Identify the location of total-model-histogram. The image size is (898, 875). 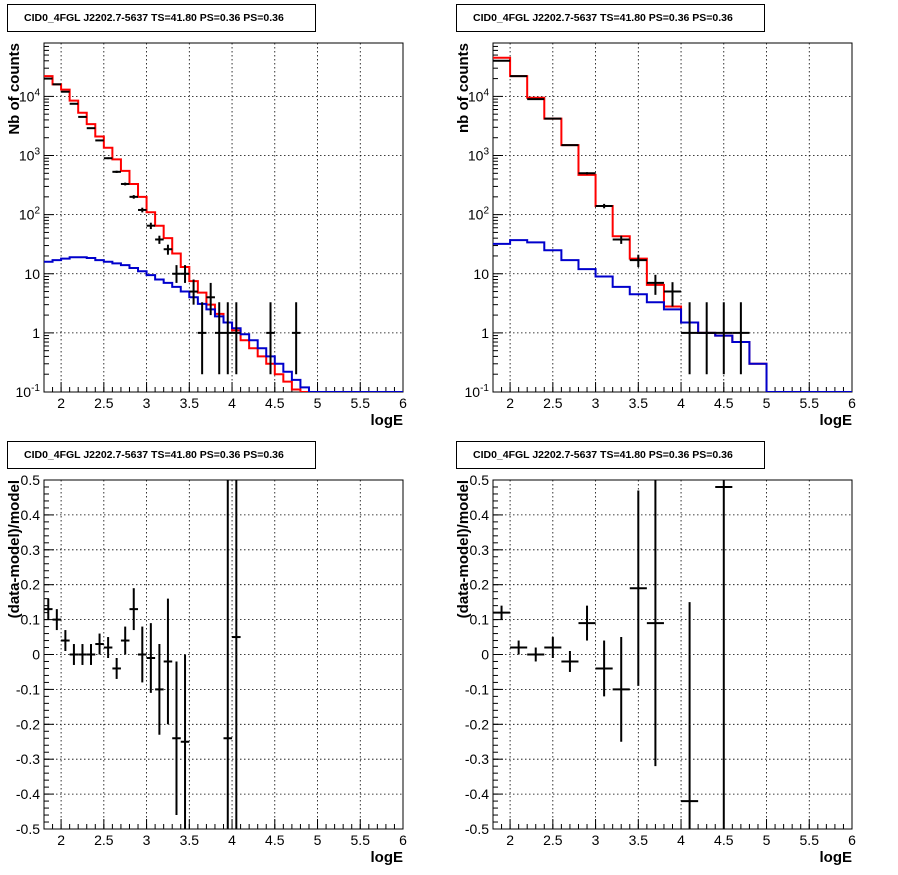
(223, 233).